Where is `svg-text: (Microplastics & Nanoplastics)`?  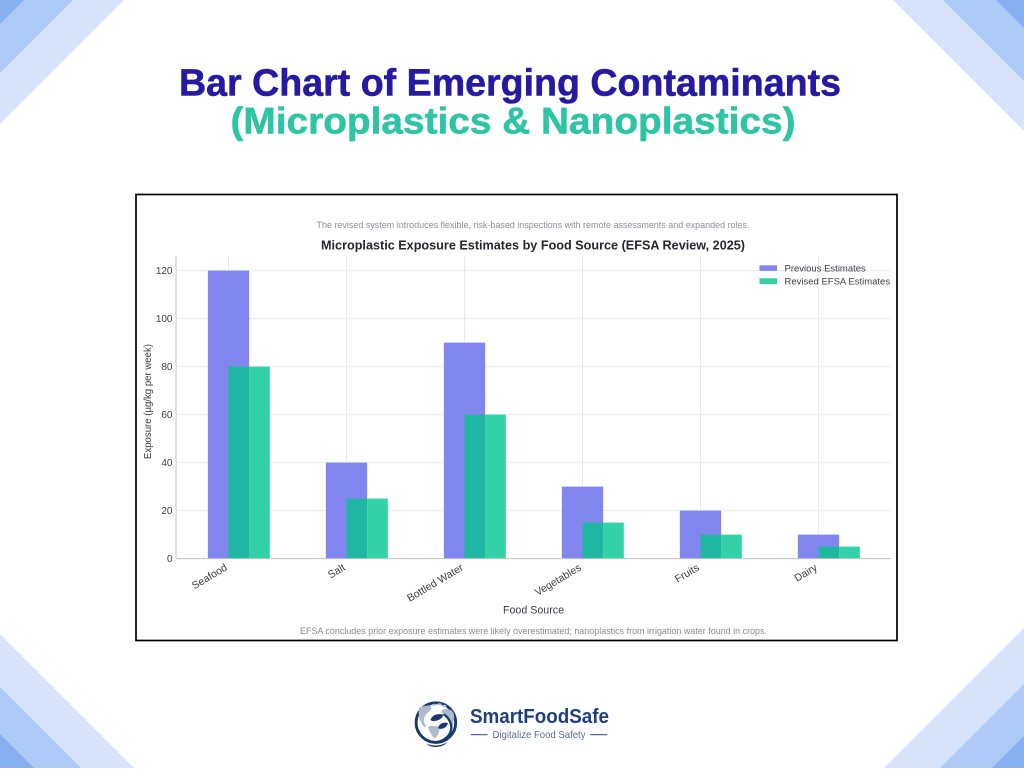
svg-text: (Microplastics & Nanoplastics) is located at coordinates (513, 121).